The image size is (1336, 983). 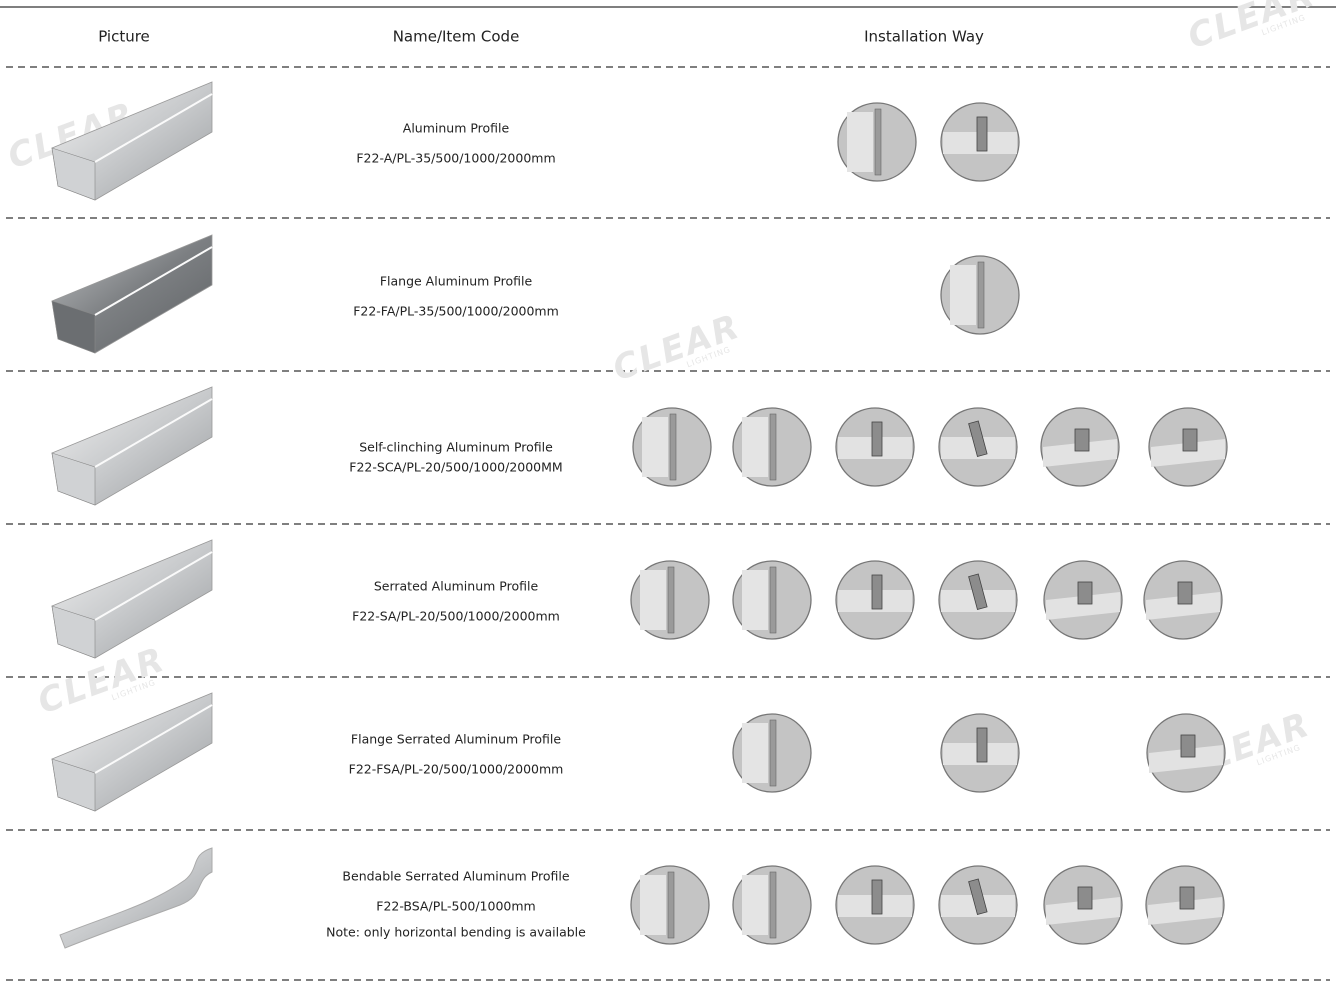 What do you see at coordinates (124, 37) in the screenshot?
I see `header-picture: Picture` at bounding box center [124, 37].